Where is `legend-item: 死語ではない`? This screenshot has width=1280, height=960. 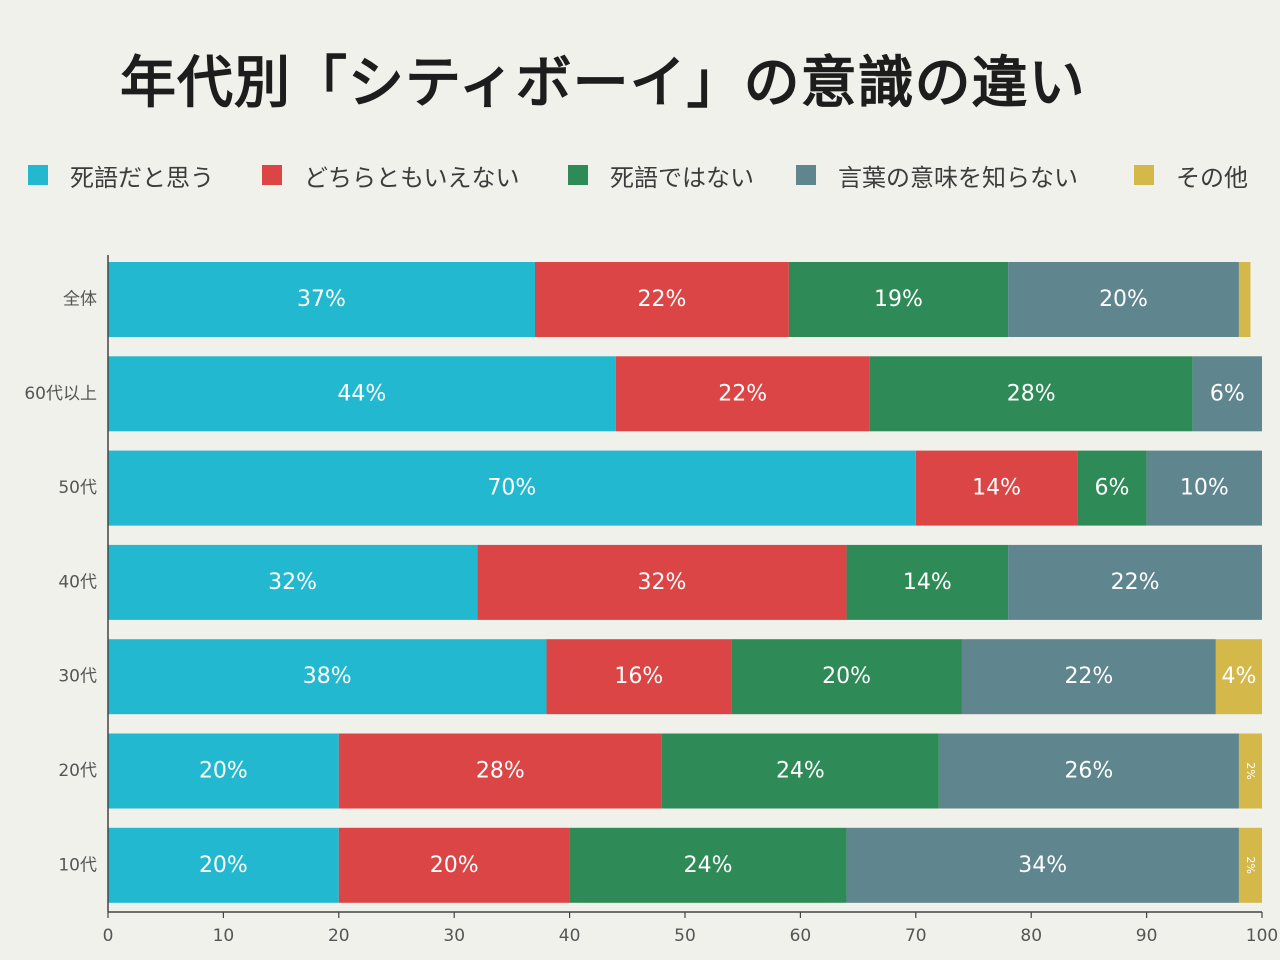
legend-item: 死語ではない is located at coordinates (661, 175).